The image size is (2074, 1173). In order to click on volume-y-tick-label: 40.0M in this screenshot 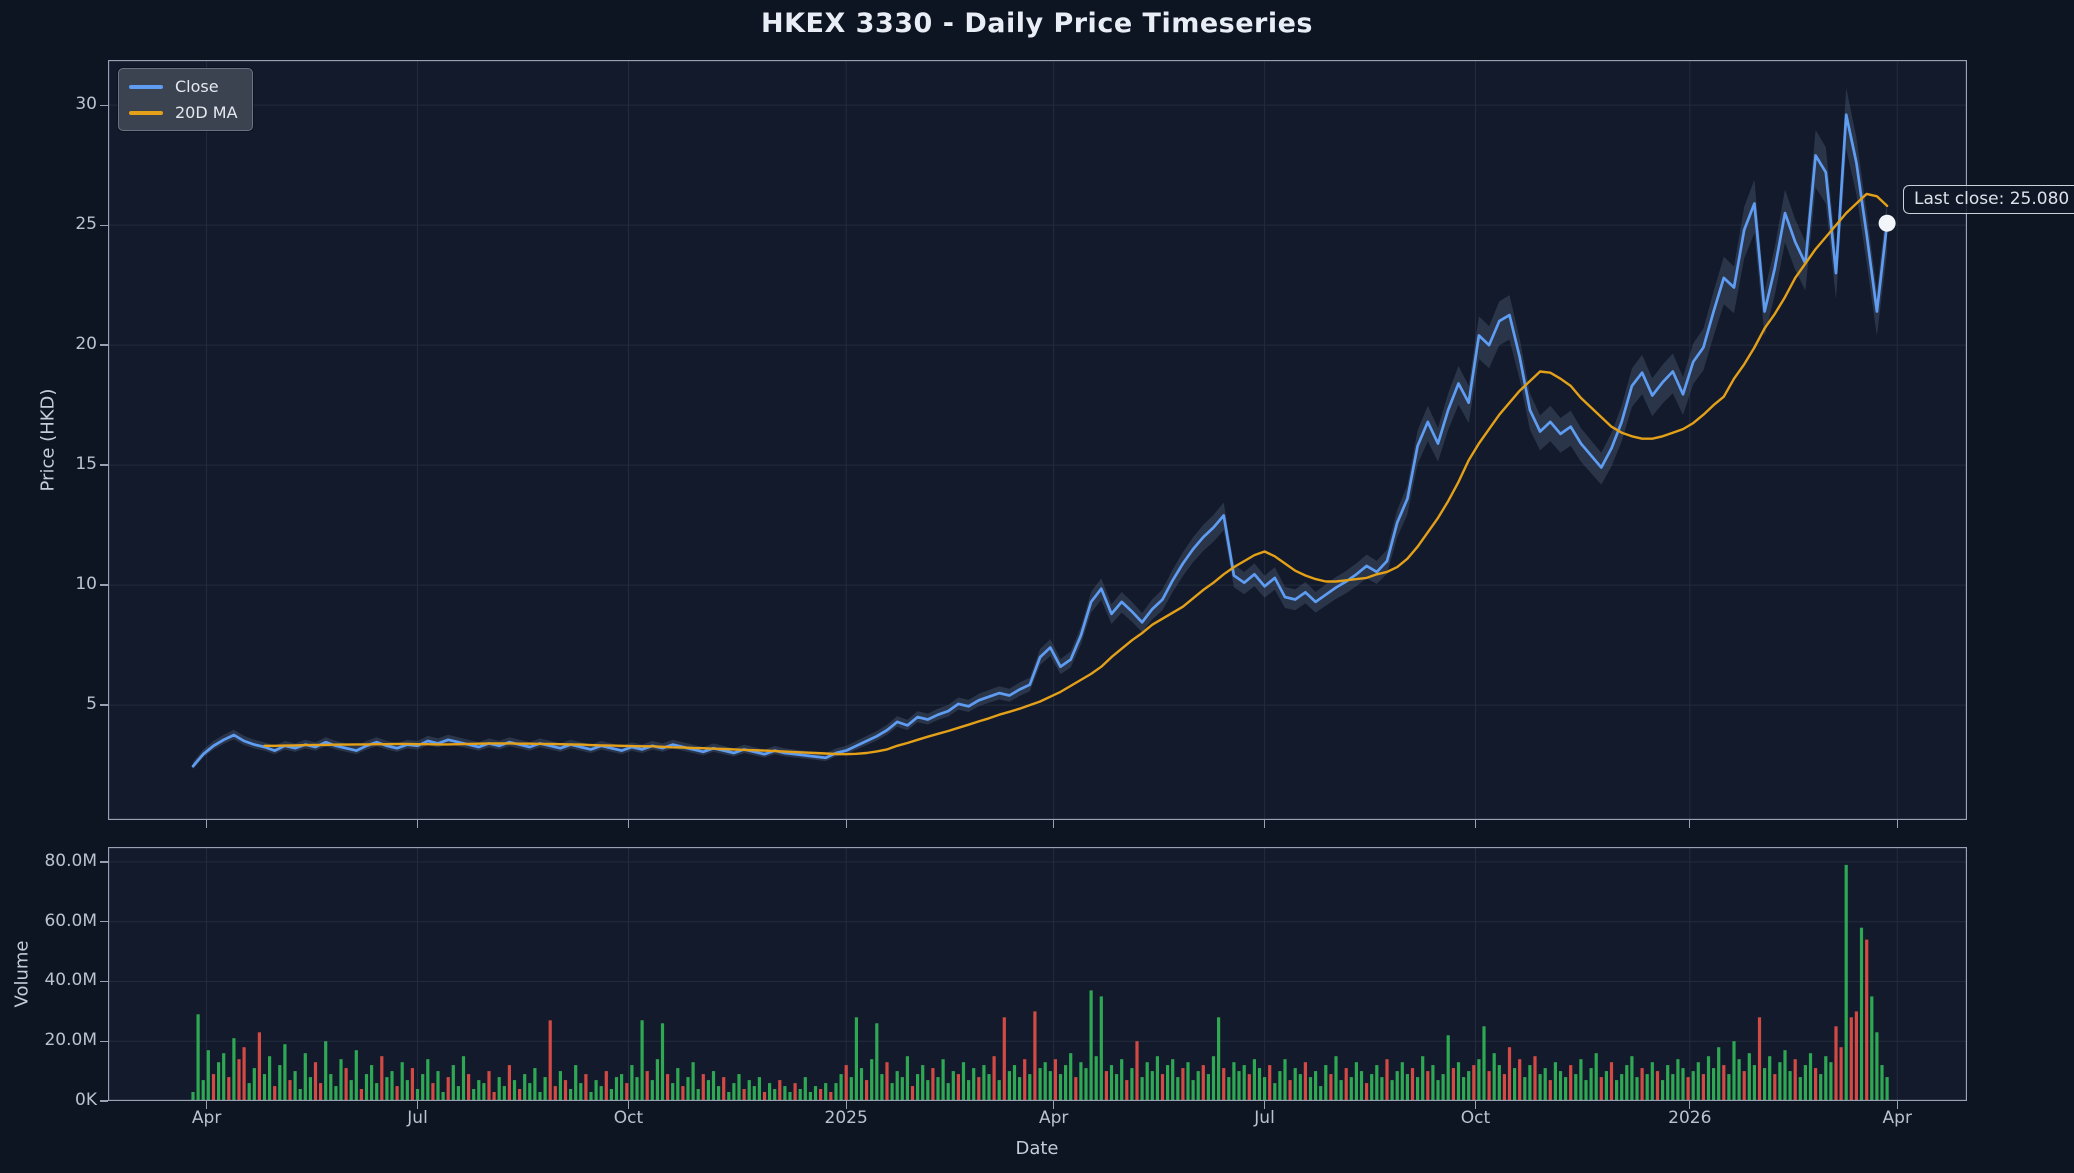, I will do `click(70, 980)`.